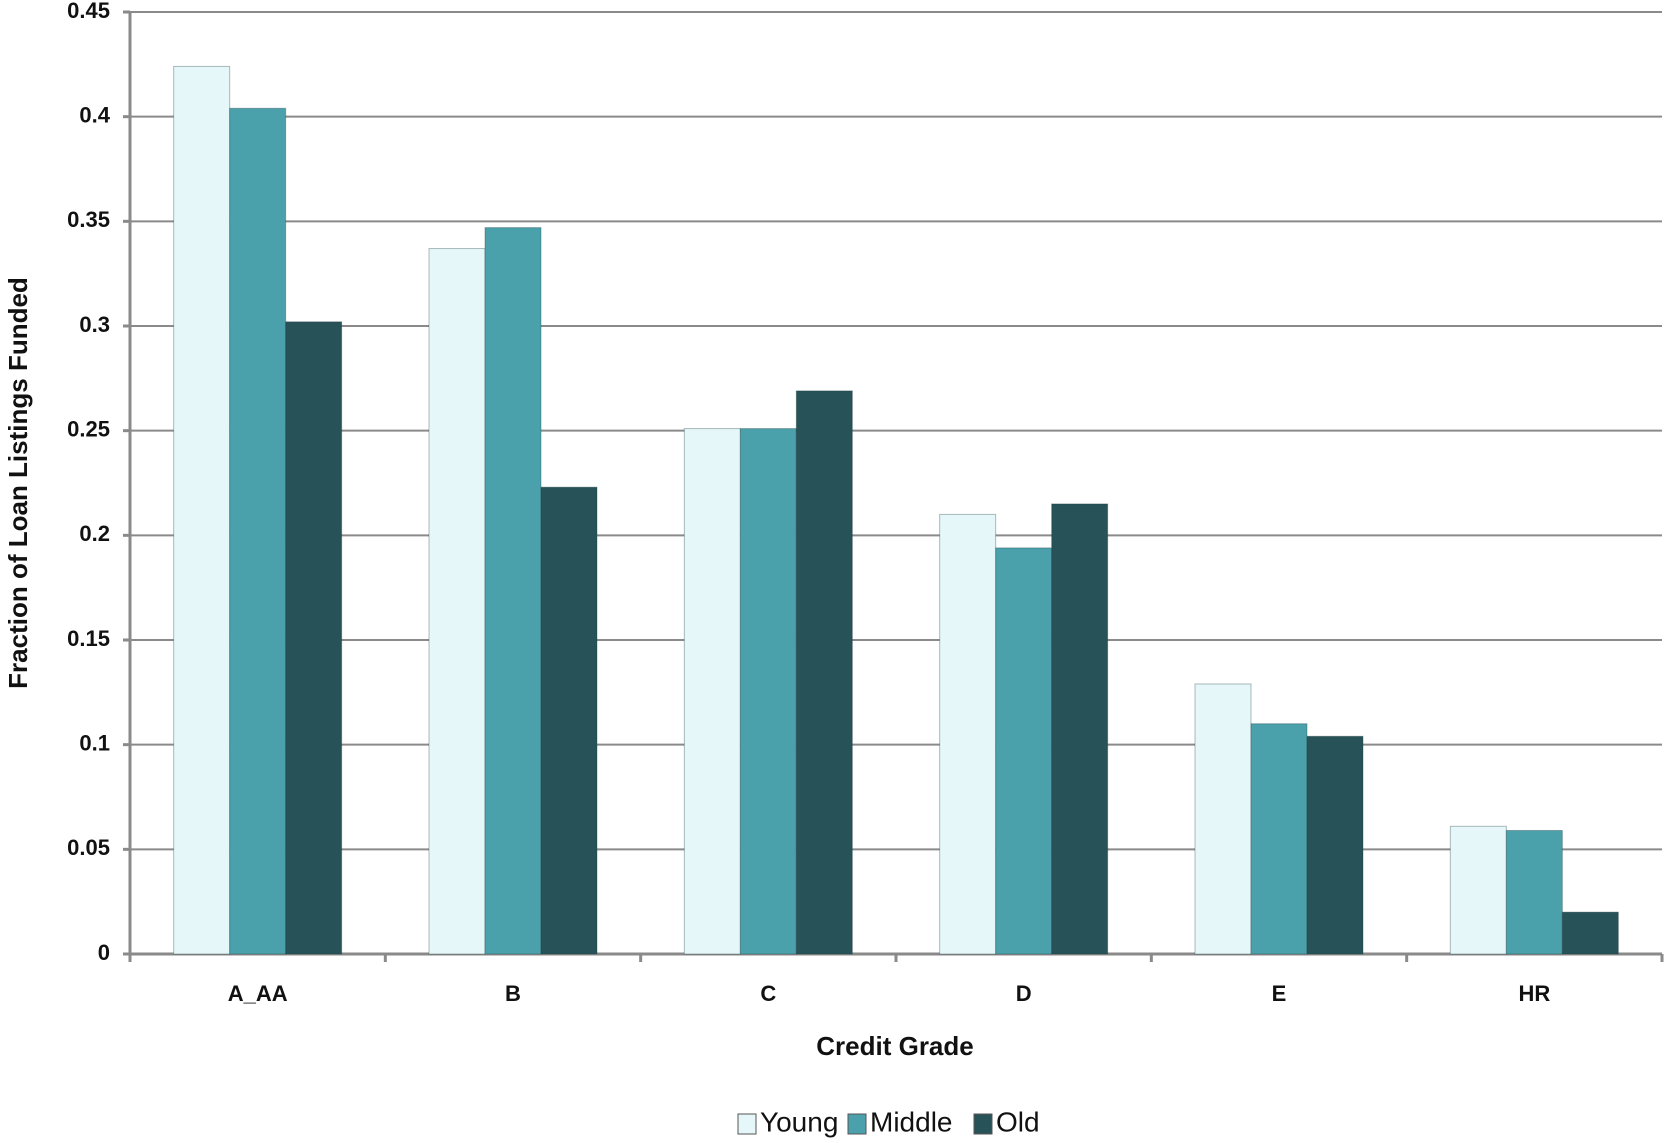 This screenshot has width=1665, height=1143. What do you see at coordinates (88, 219) in the screenshot?
I see `y-tick-label: 0.35` at bounding box center [88, 219].